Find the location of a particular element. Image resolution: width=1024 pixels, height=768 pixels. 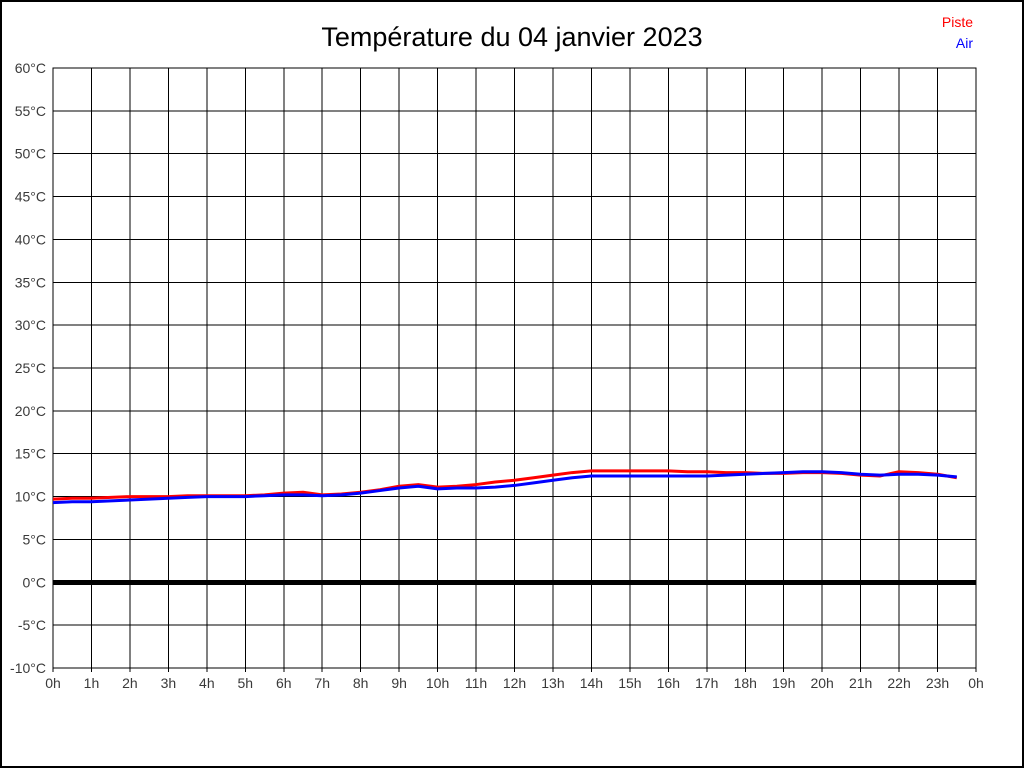

y-tick-label: 35°C is located at coordinates (30, 282).